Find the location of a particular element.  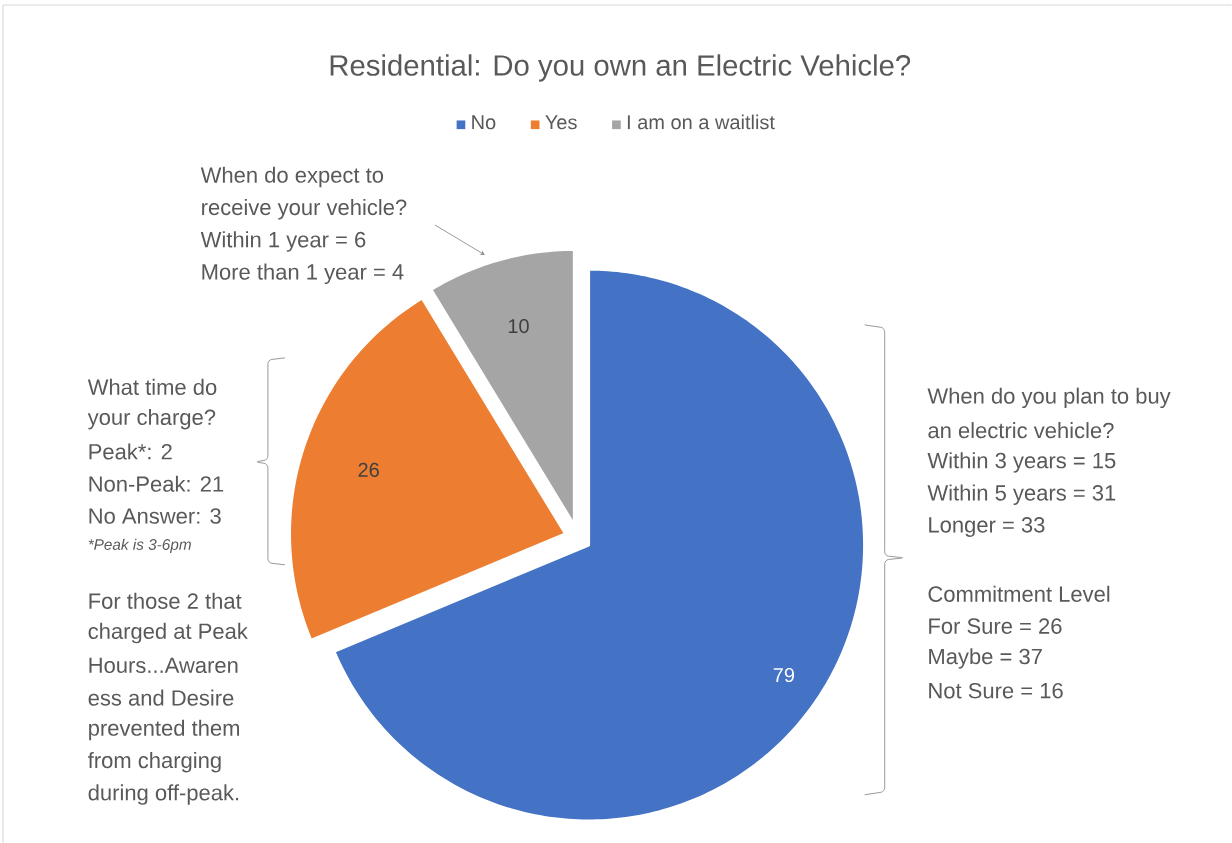

text: an electric vehicle? is located at coordinates (1021, 430).